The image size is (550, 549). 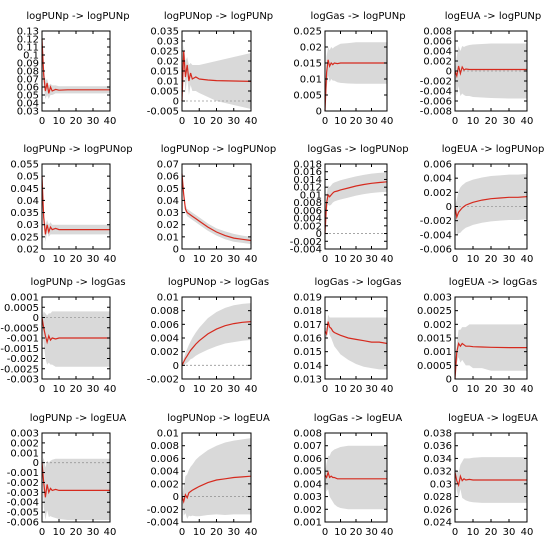 What do you see at coordinates (163, 510) in the screenshot?
I see `y-tick-label: -0.002` at bounding box center [163, 510].